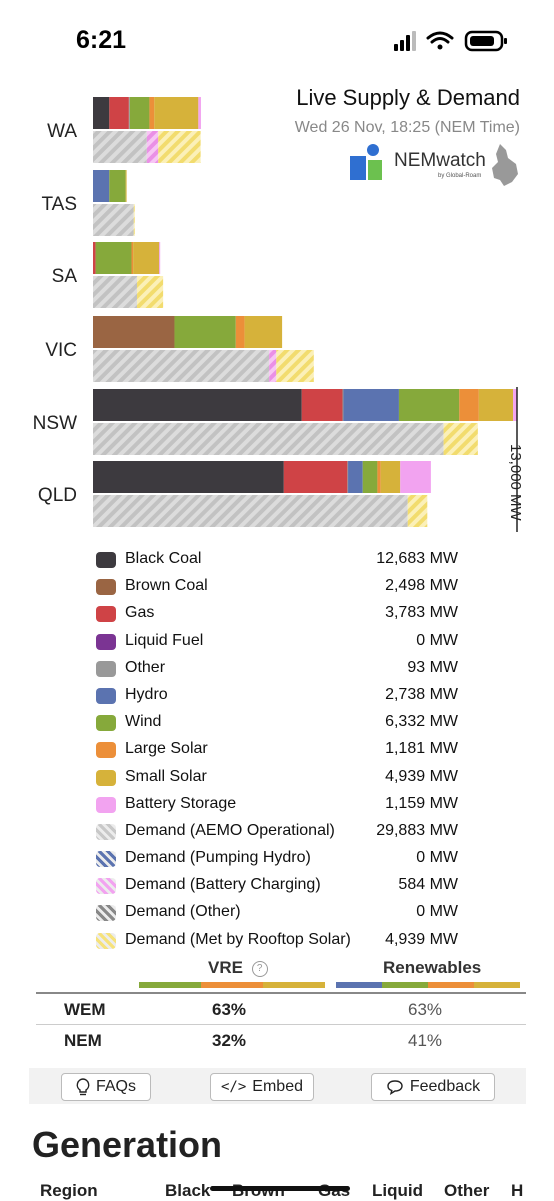 The image size is (554, 1201). I want to click on legend-item: Demand (Battery Charging) 584 MW, so click(277, 887).